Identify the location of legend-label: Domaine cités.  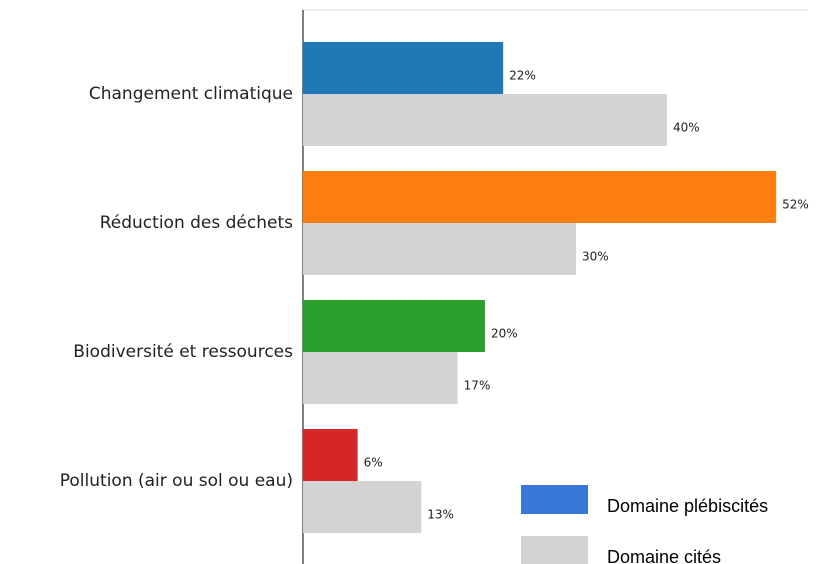
(664, 555).